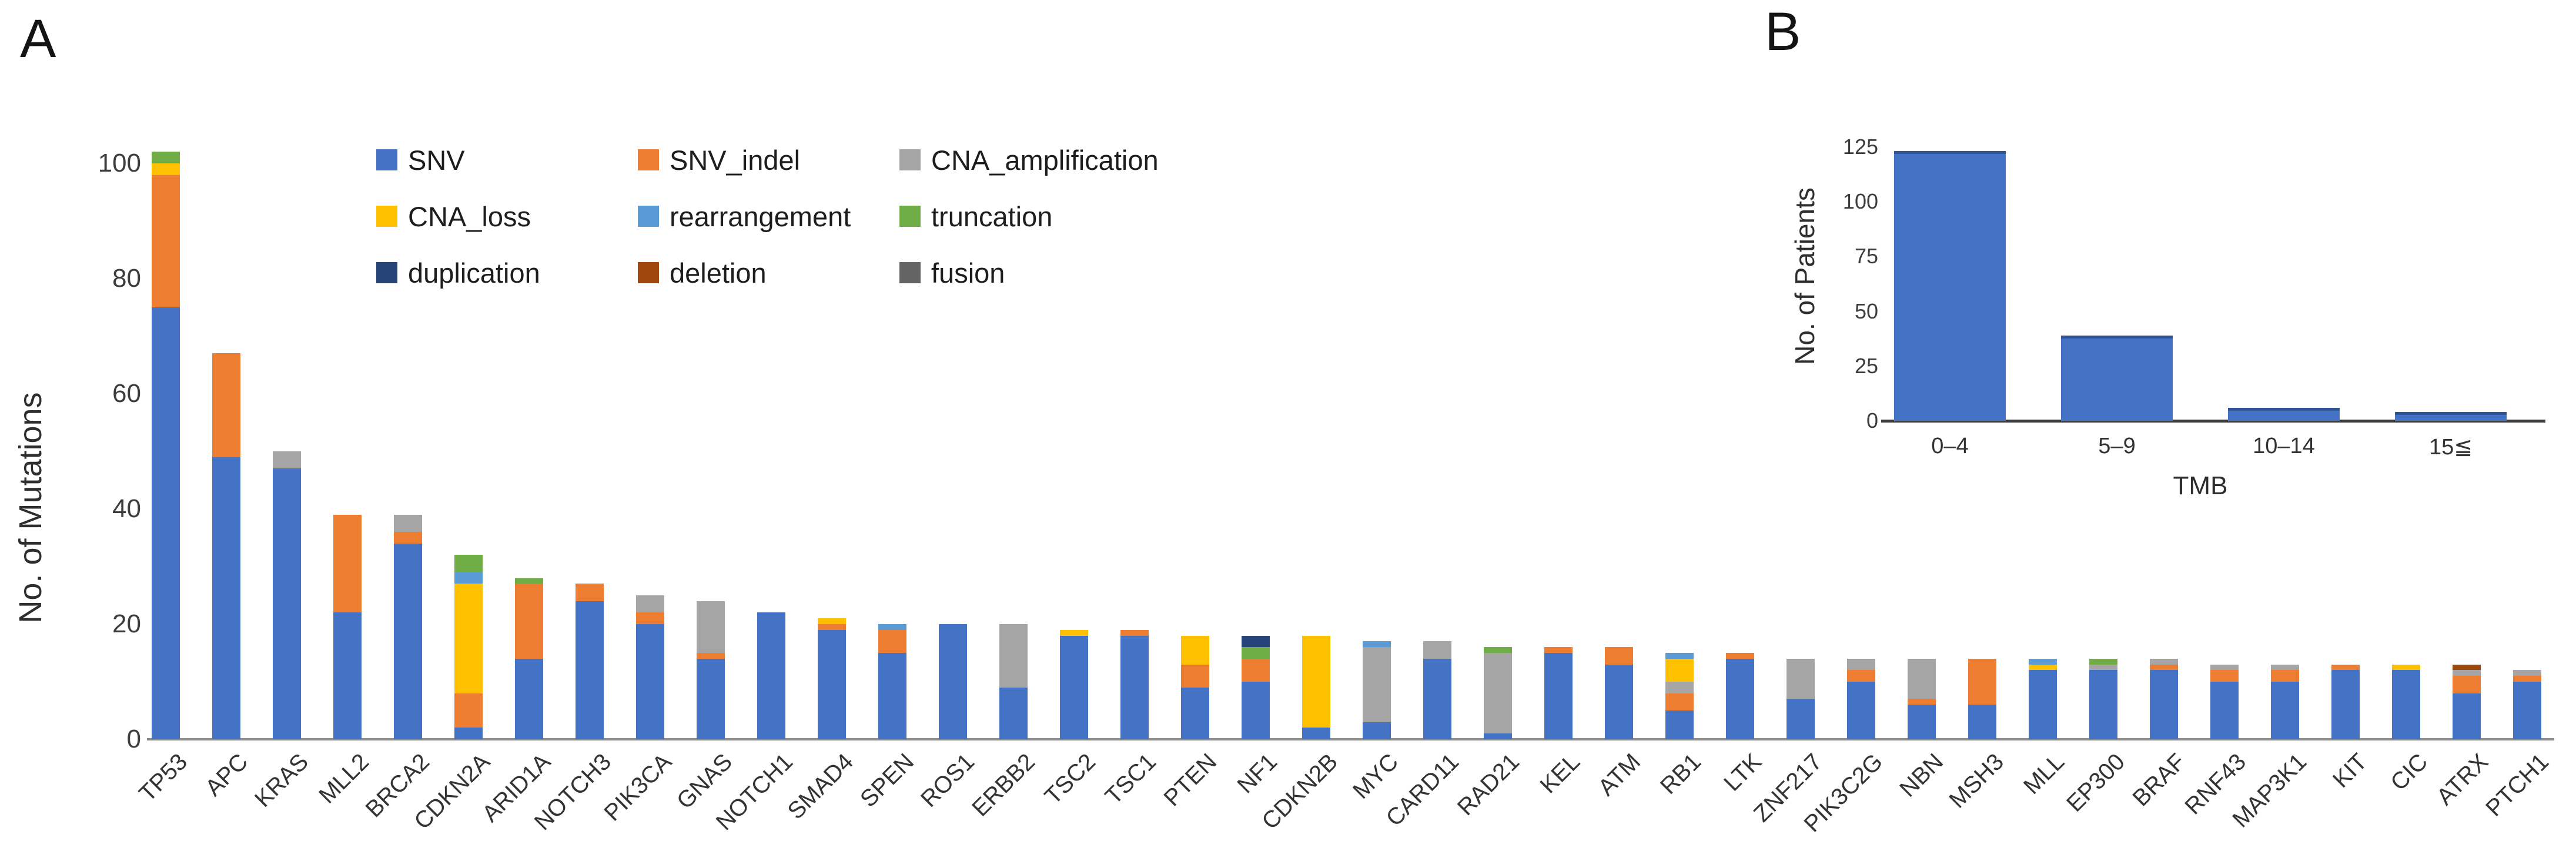 The height and width of the screenshot is (868, 2576). What do you see at coordinates (1256, 653) in the screenshot?
I see `bar-segment-truncation` at bounding box center [1256, 653].